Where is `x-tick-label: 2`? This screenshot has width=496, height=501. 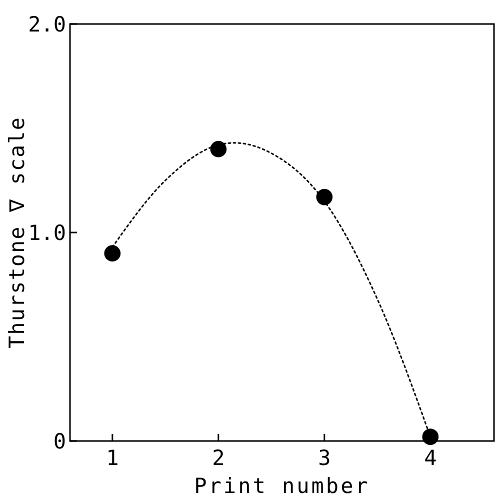 x-tick-label: 2 is located at coordinates (218, 458).